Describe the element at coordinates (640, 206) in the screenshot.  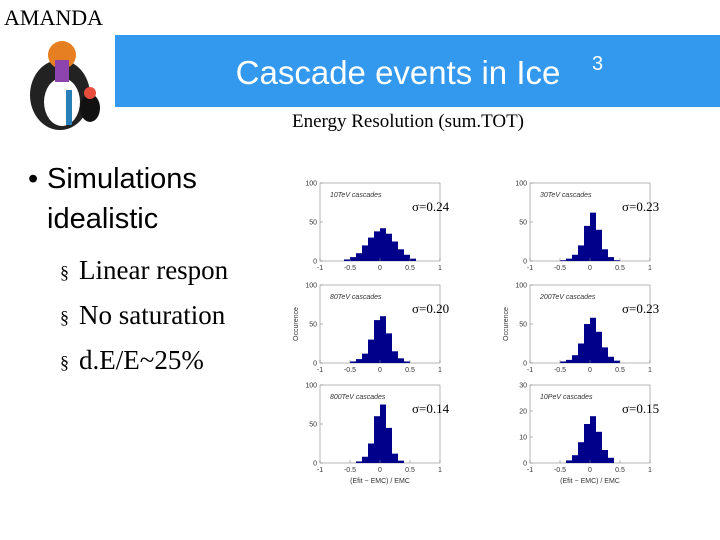
I see `annotation: σ=0.23` at that location.